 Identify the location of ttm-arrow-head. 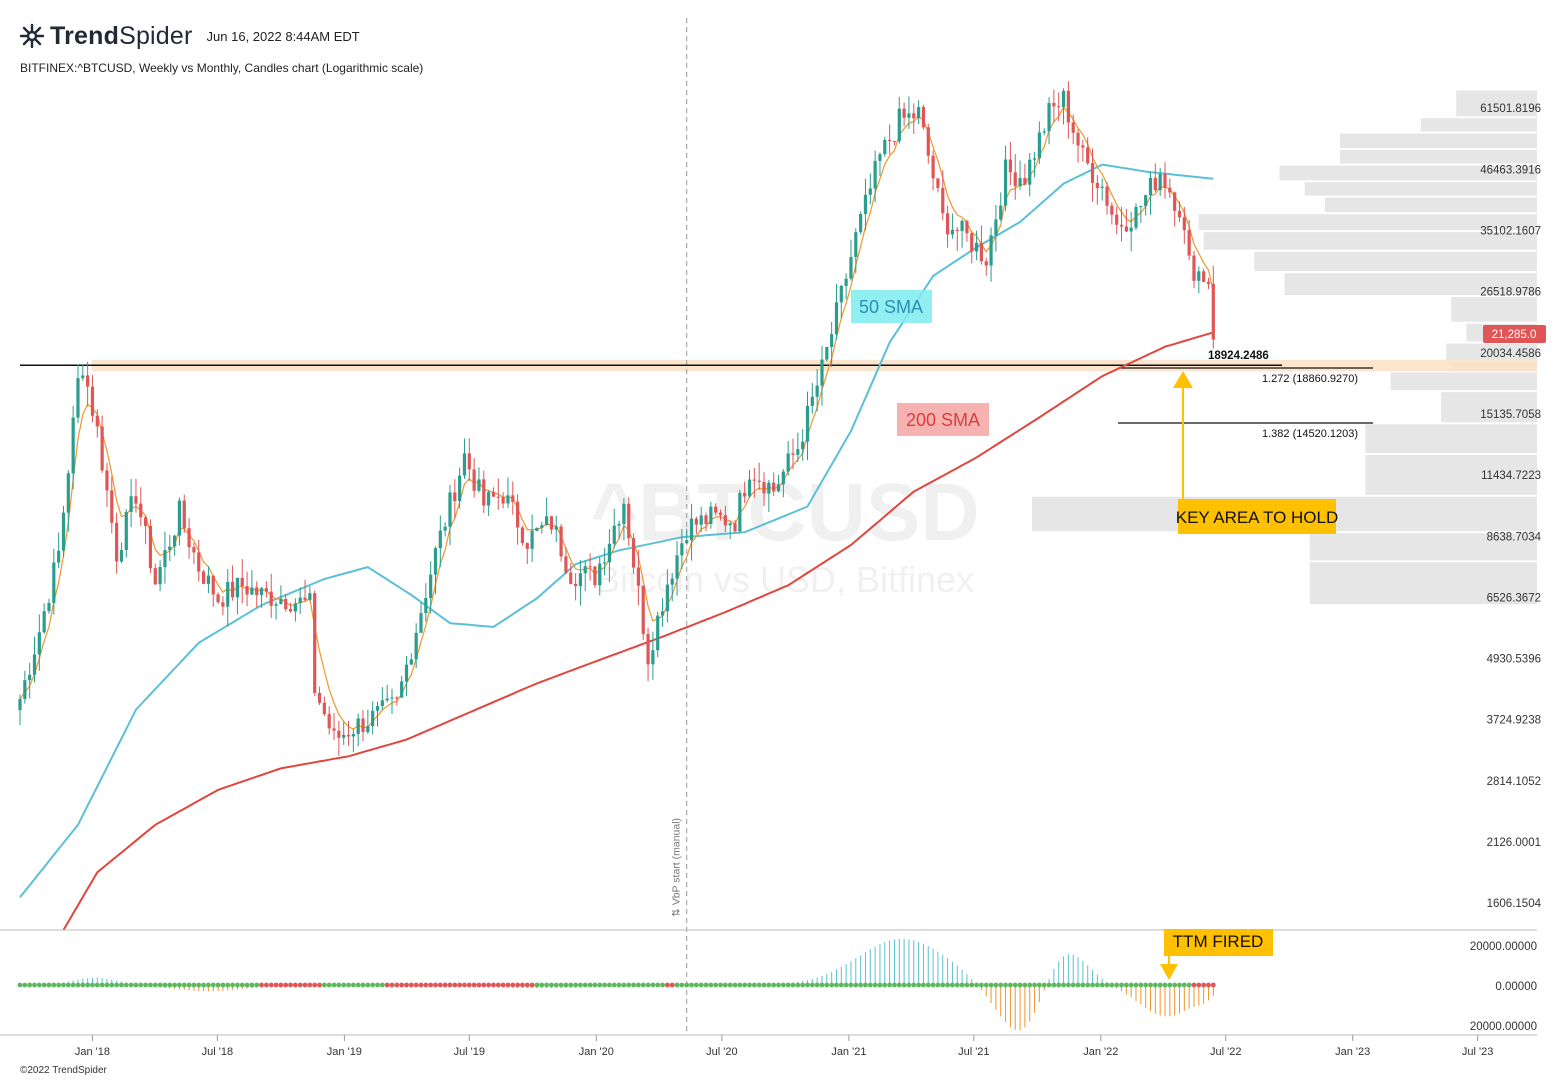
(1169, 972).